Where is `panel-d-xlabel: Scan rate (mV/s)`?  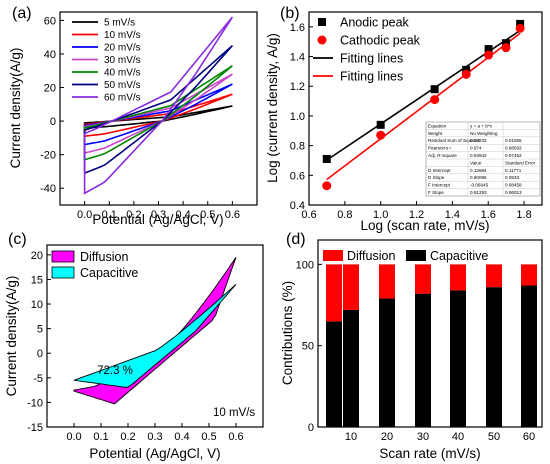
panel-d-xlabel: Scan rate (mV/s) is located at coordinates (429, 453).